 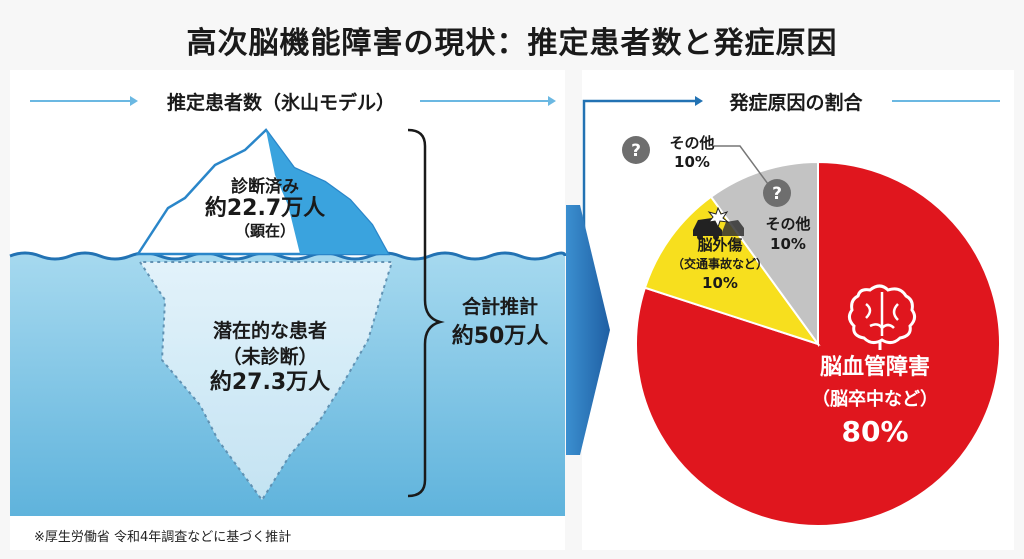 I want to click on callout-other-label: その他 10%, so click(x=692, y=153).